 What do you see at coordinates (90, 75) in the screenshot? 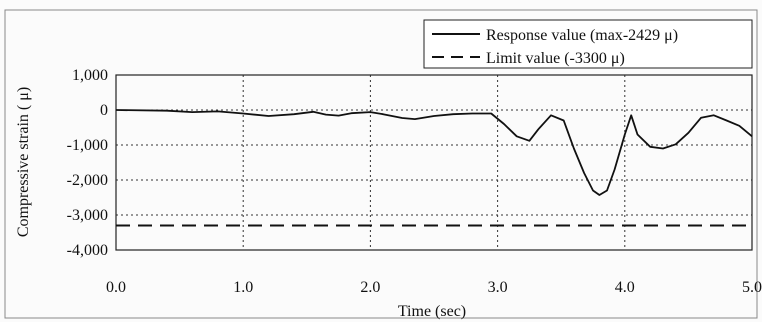
I see `y-tick-label: 1,000` at bounding box center [90, 75].